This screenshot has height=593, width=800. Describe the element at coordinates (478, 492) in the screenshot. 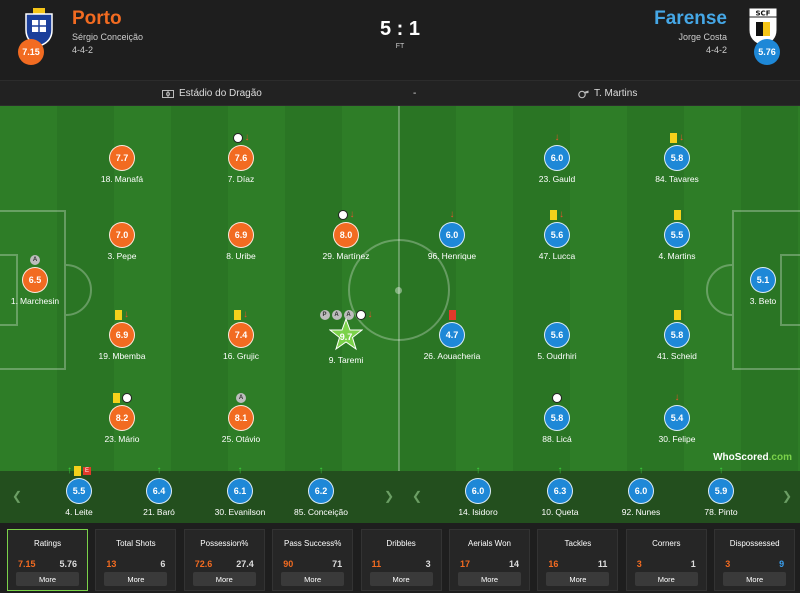

I see `away-sub-player: ↑ 6.0 14. Isidoro` at that location.